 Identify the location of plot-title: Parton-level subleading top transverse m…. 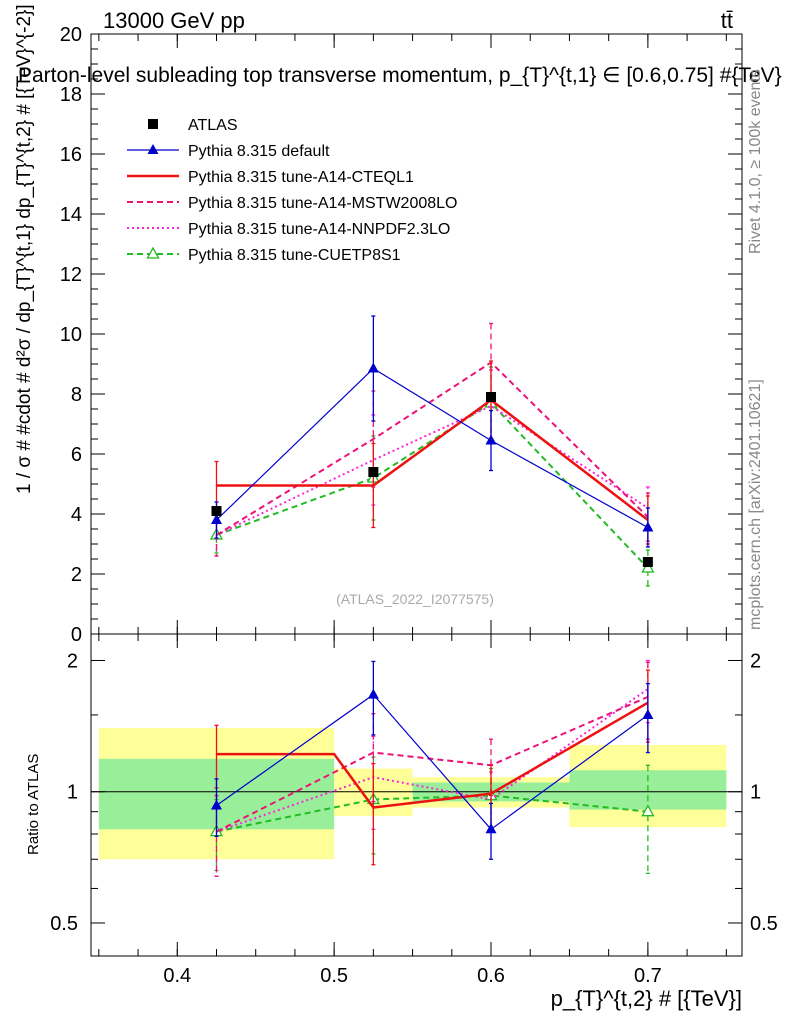
(400, 75).